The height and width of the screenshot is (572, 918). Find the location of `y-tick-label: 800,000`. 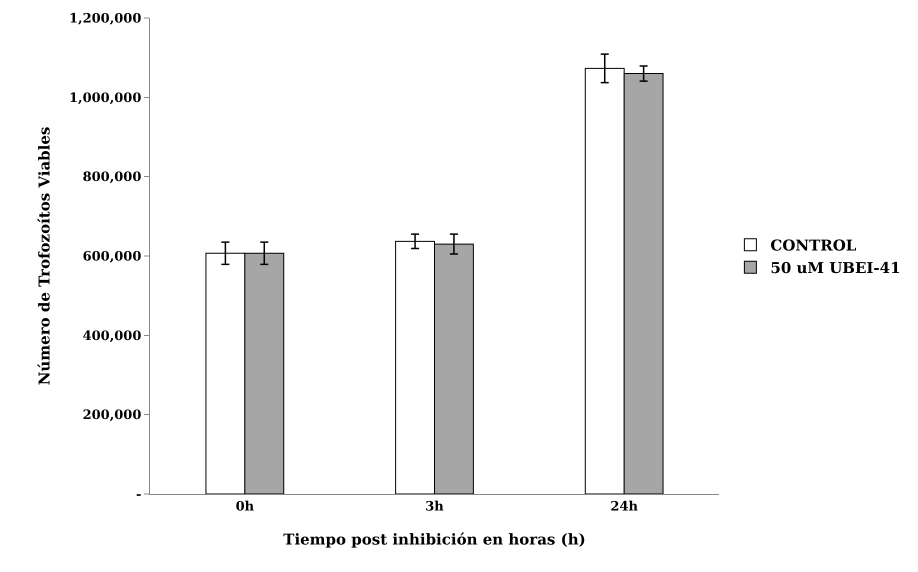

y-tick-label: 800,000 is located at coordinates (112, 178).